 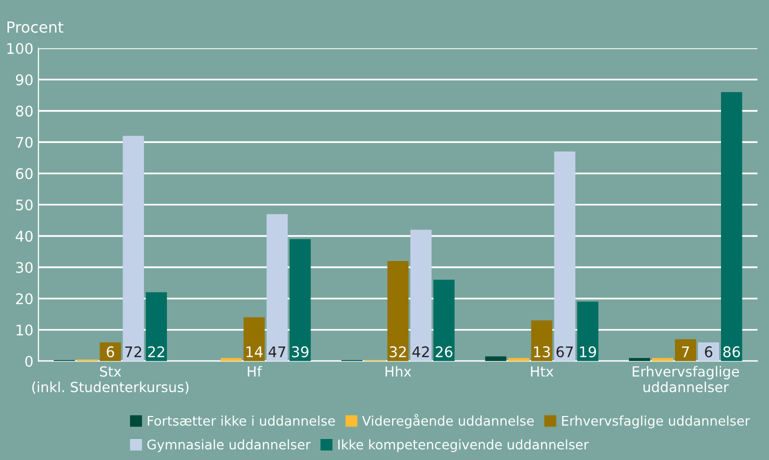 I want to click on data-label: 42, so click(x=420, y=352).